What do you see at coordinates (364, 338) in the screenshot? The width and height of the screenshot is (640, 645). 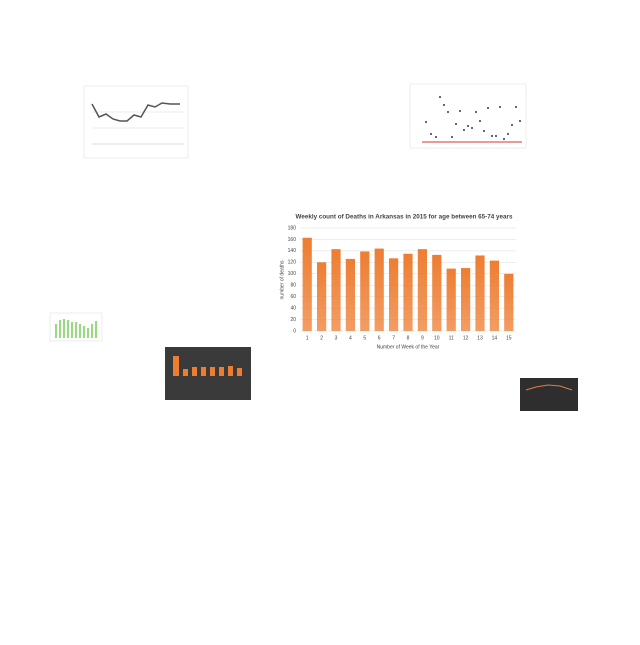 I see `x-tick-label: 5` at bounding box center [364, 338].